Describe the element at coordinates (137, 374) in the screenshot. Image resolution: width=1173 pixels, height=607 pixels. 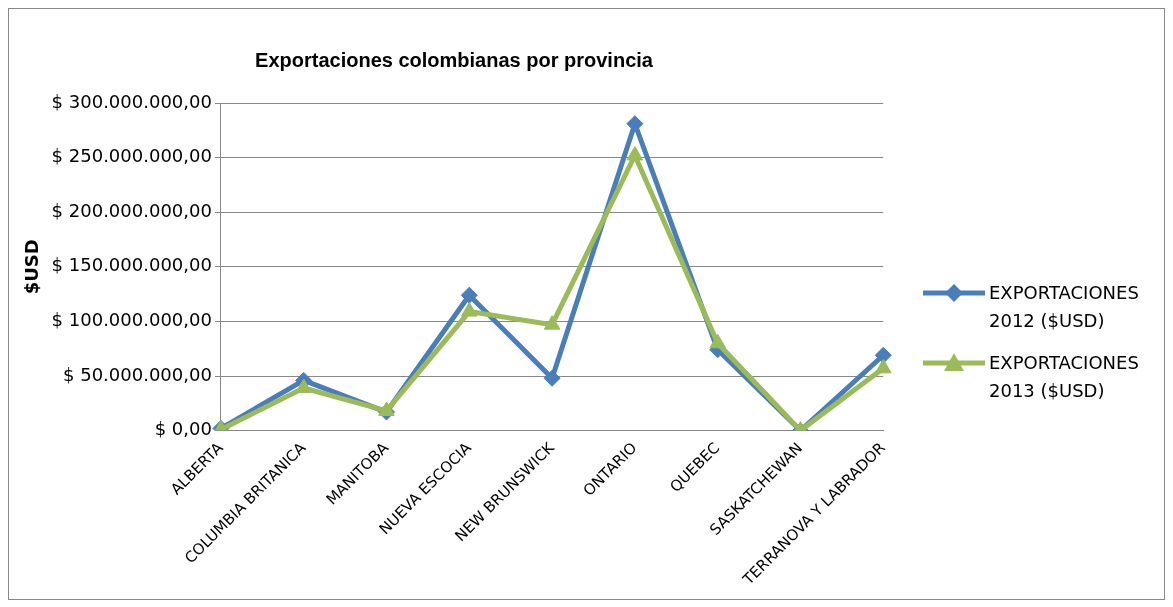
I see `y-tick-label: $ 50.000.000,00` at that location.